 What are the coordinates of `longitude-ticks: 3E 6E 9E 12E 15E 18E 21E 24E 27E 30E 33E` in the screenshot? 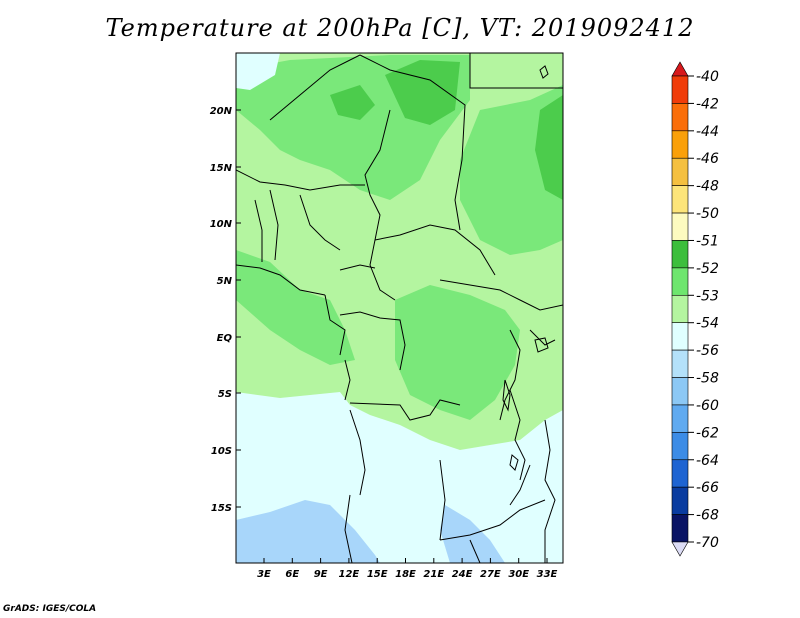 It's located at (407, 569).